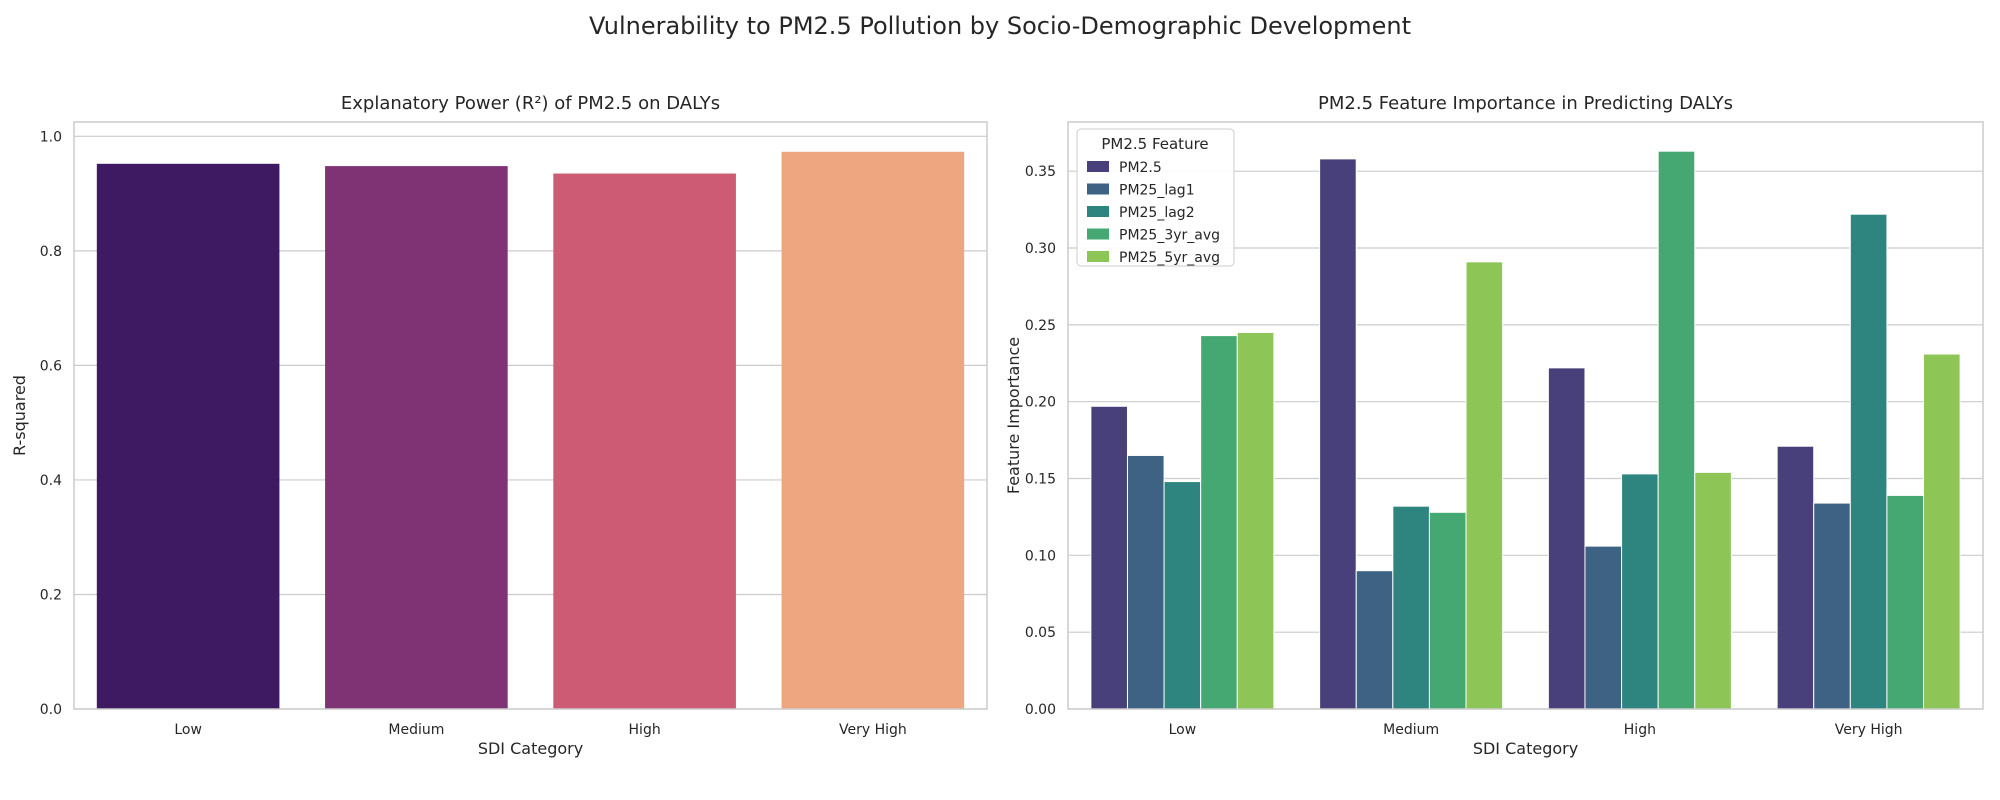  What do you see at coordinates (51, 710) in the screenshot?
I see `y-tick-label: 0.0` at bounding box center [51, 710].